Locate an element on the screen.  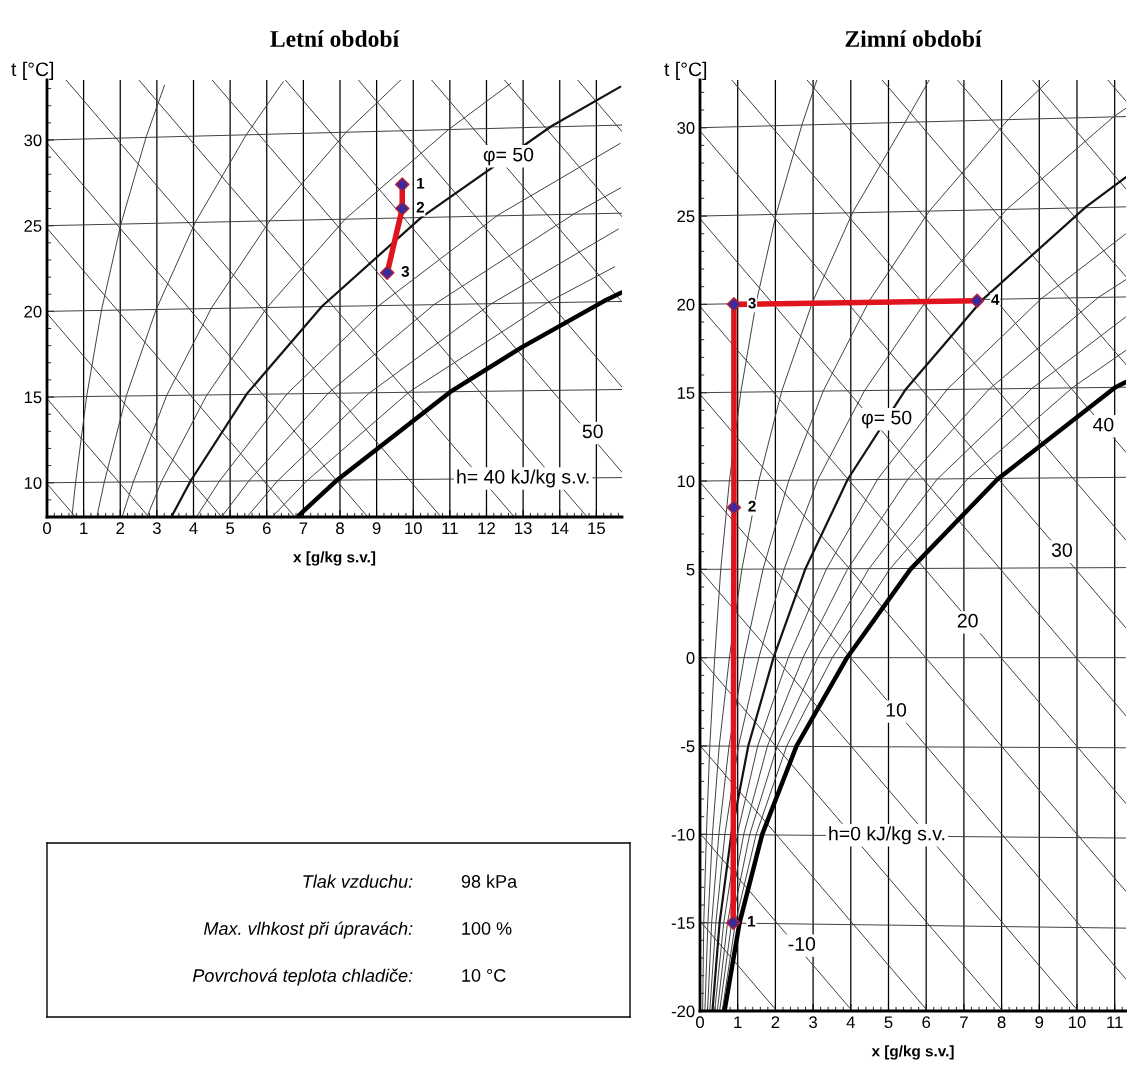
x-tick-label: 15 is located at coordinates (596, 528).